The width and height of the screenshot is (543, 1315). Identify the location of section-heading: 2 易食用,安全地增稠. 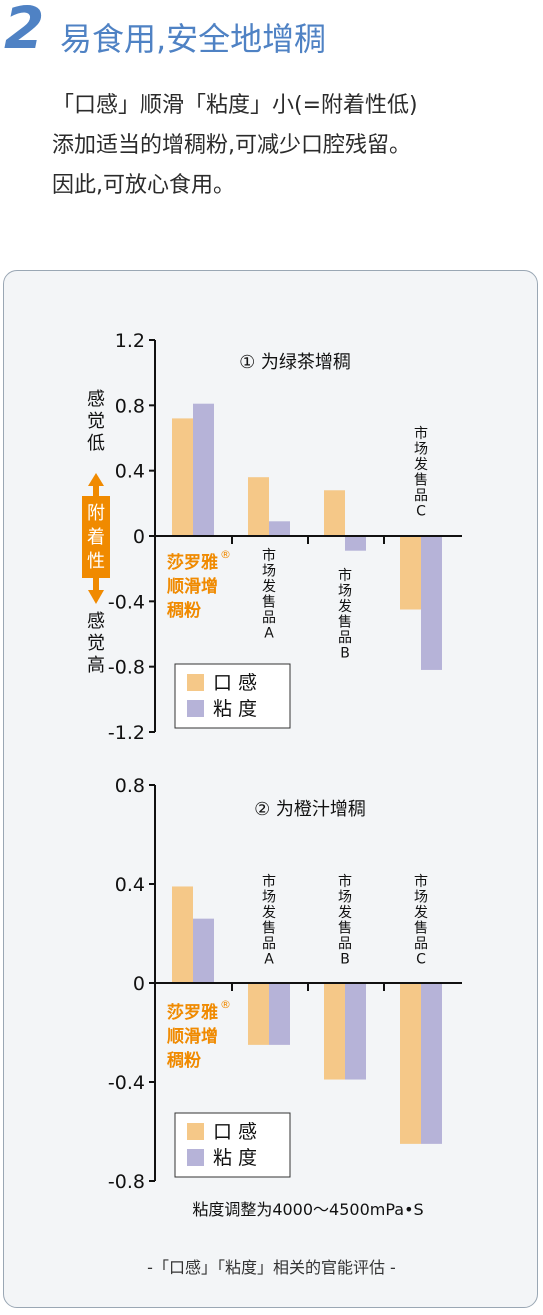
(271, 35).